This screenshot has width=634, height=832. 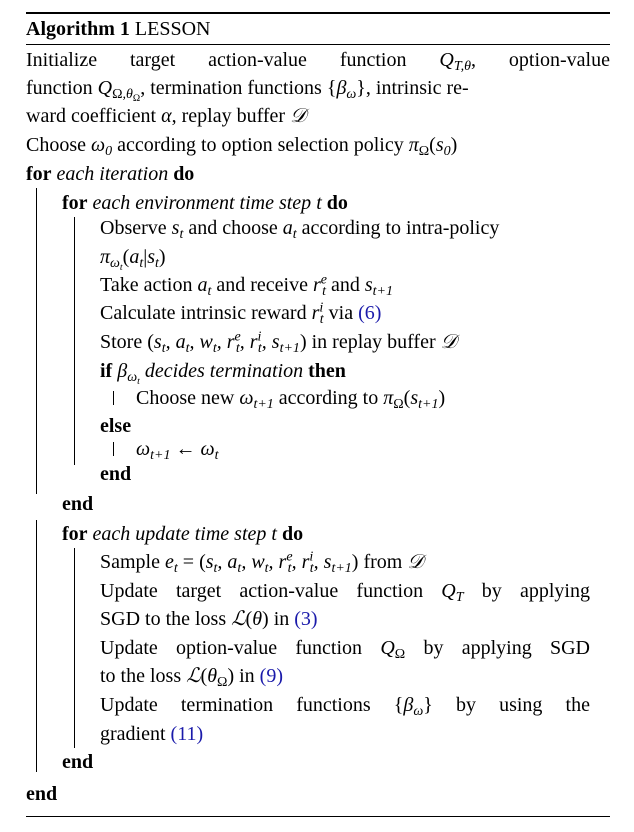 I want to click on sgd-loss-line-1: SGD to the loss ℒ(θ) in (3), so click(x=209, y=619).